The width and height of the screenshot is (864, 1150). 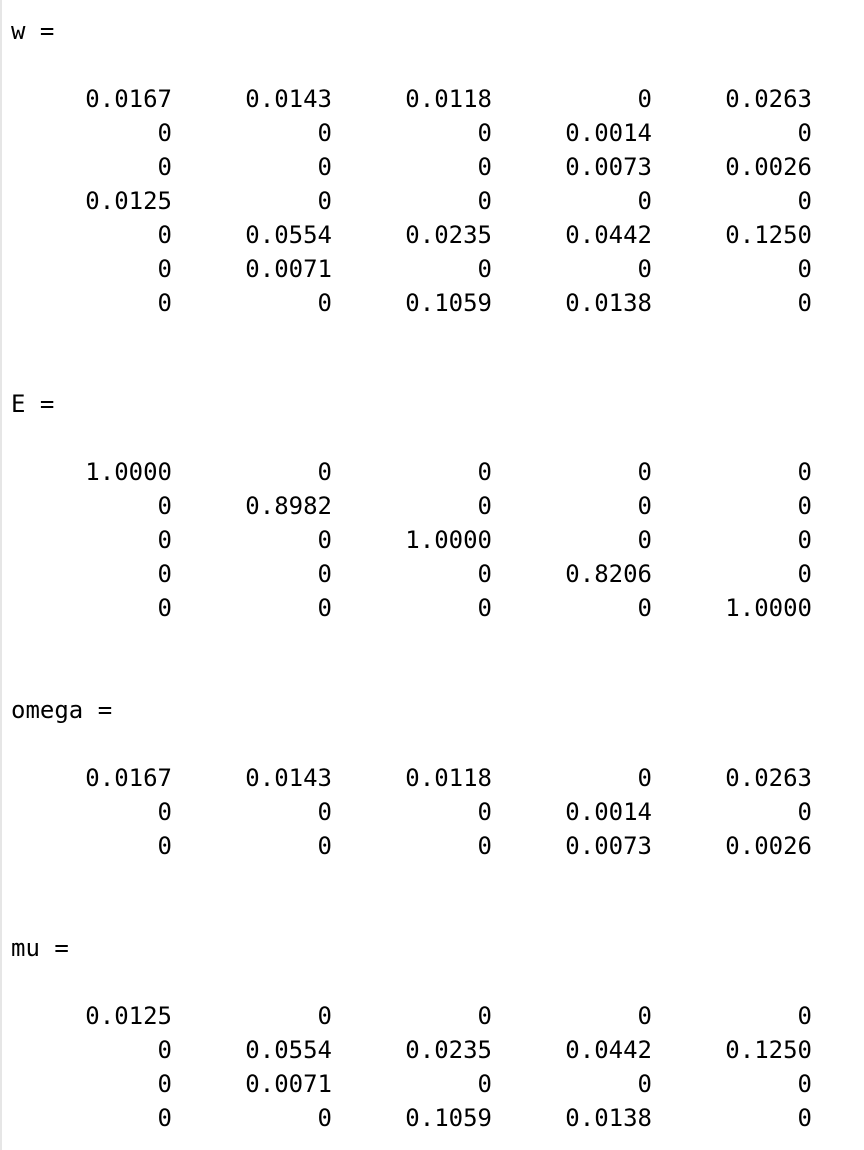 What do you see at coordinates (433, 608) in the screenshot?
I see `matrix-row: 0 0 0 0 1.0000` at bounding box center [433, 608].